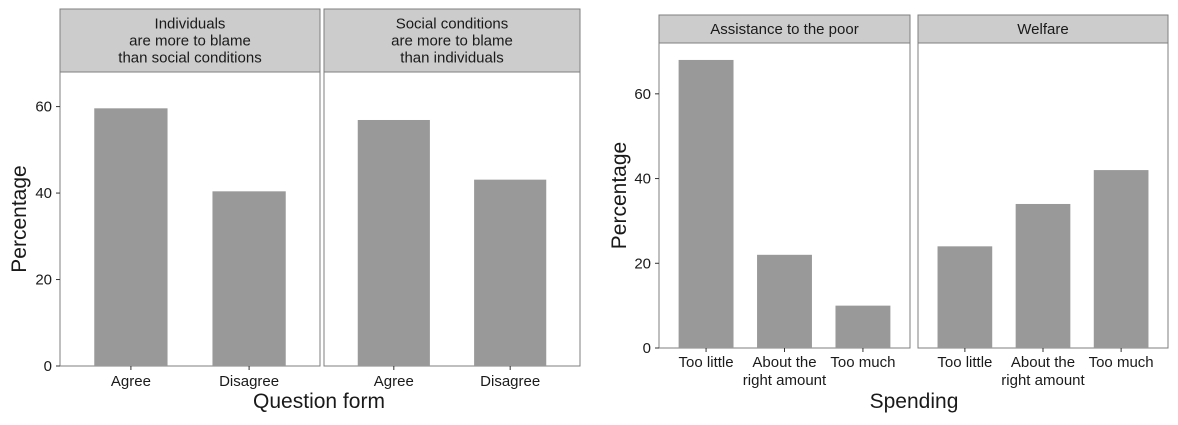 This screenshot has height=425, width=1178. What do you see at coordinates (189, 58) in the screenshot?
I see `facet-strip-label: than social conditions` at bounding box center [189, 58].